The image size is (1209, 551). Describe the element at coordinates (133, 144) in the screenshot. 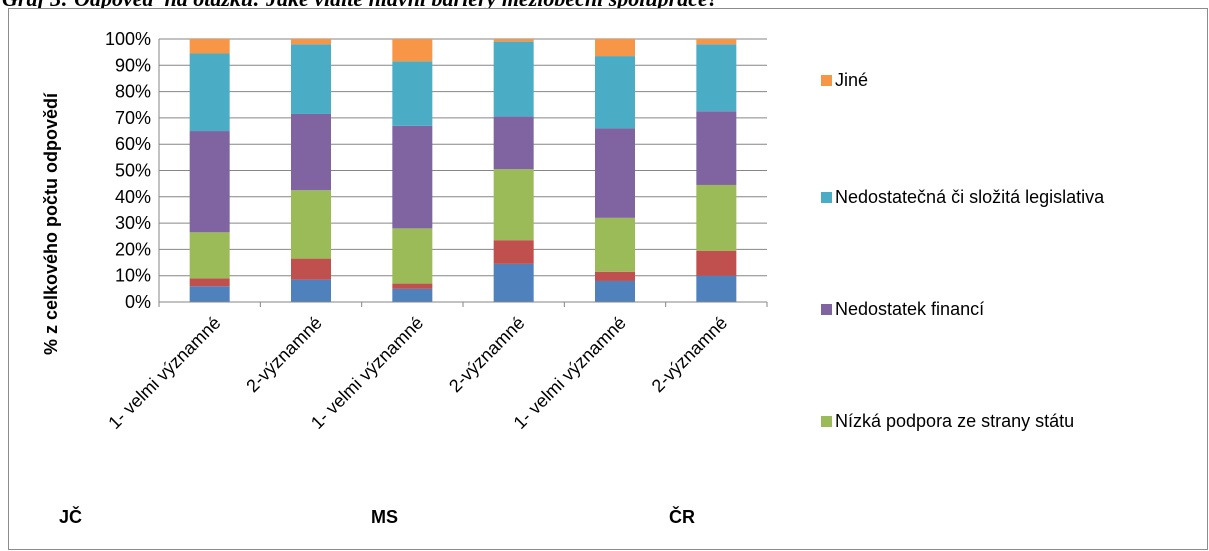

I see `y-tick-label: 60%` at that location.